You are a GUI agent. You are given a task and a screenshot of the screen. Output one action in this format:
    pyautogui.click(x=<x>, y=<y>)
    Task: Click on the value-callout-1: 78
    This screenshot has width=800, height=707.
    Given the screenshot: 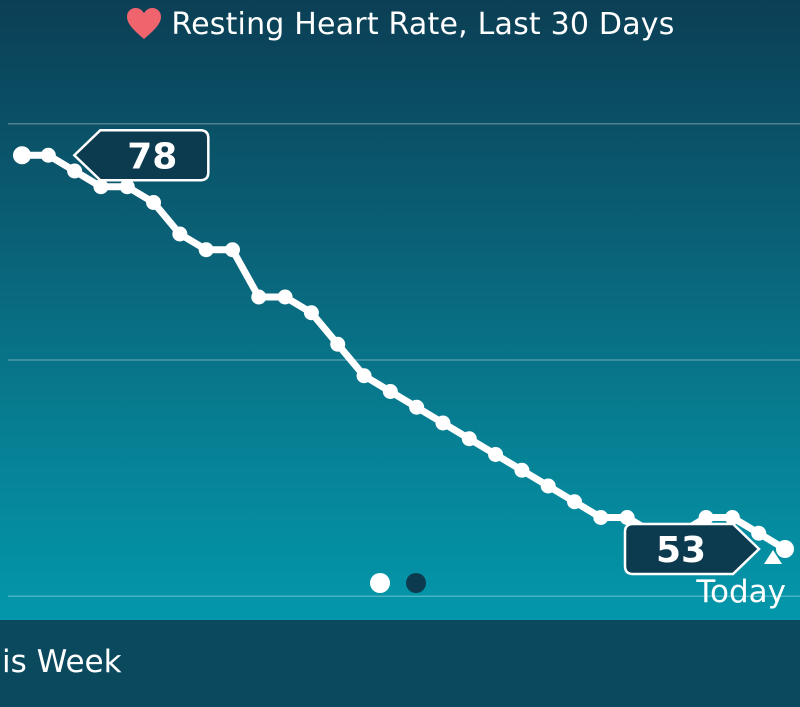 What is the action you would take?
    pyautogui.click(x=141, y=155)
    